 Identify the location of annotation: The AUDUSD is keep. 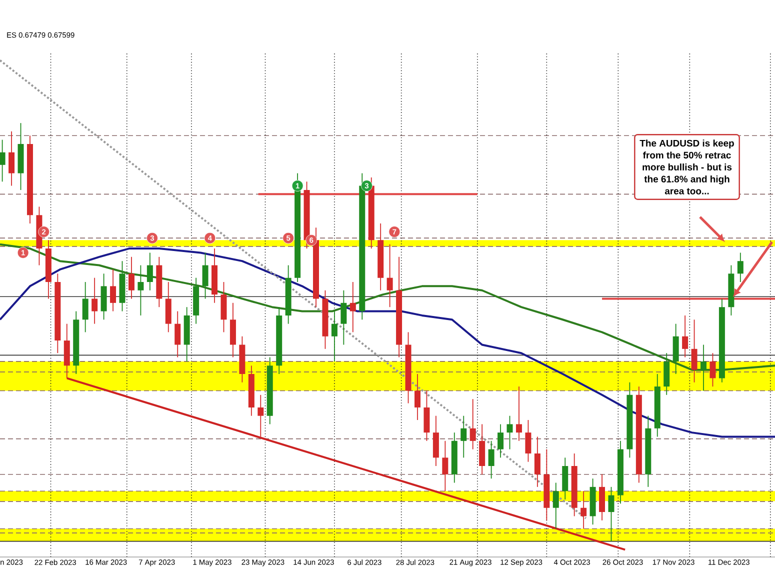
(687, 144).